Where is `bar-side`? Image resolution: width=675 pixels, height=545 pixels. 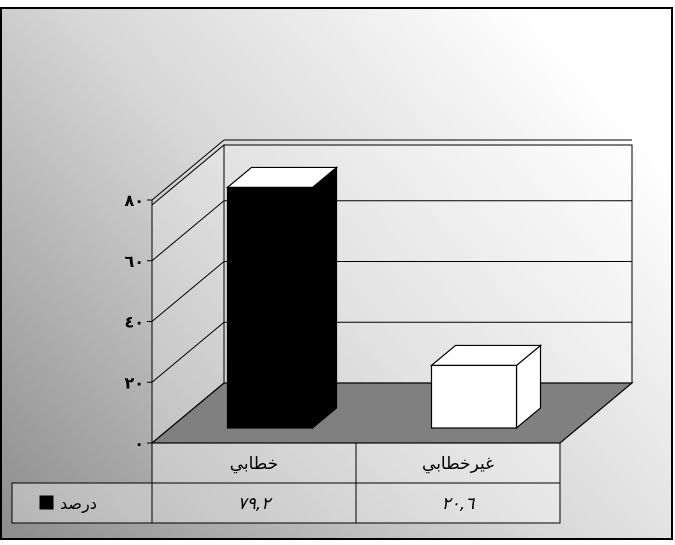 bar-side is located at coordinates (324, 298).